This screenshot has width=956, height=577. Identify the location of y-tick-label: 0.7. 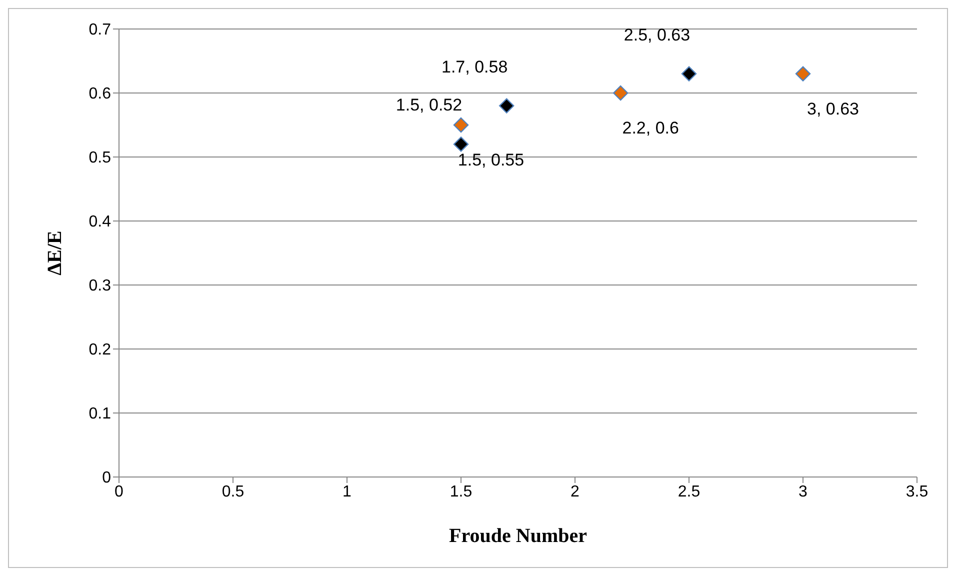
(100, 30).